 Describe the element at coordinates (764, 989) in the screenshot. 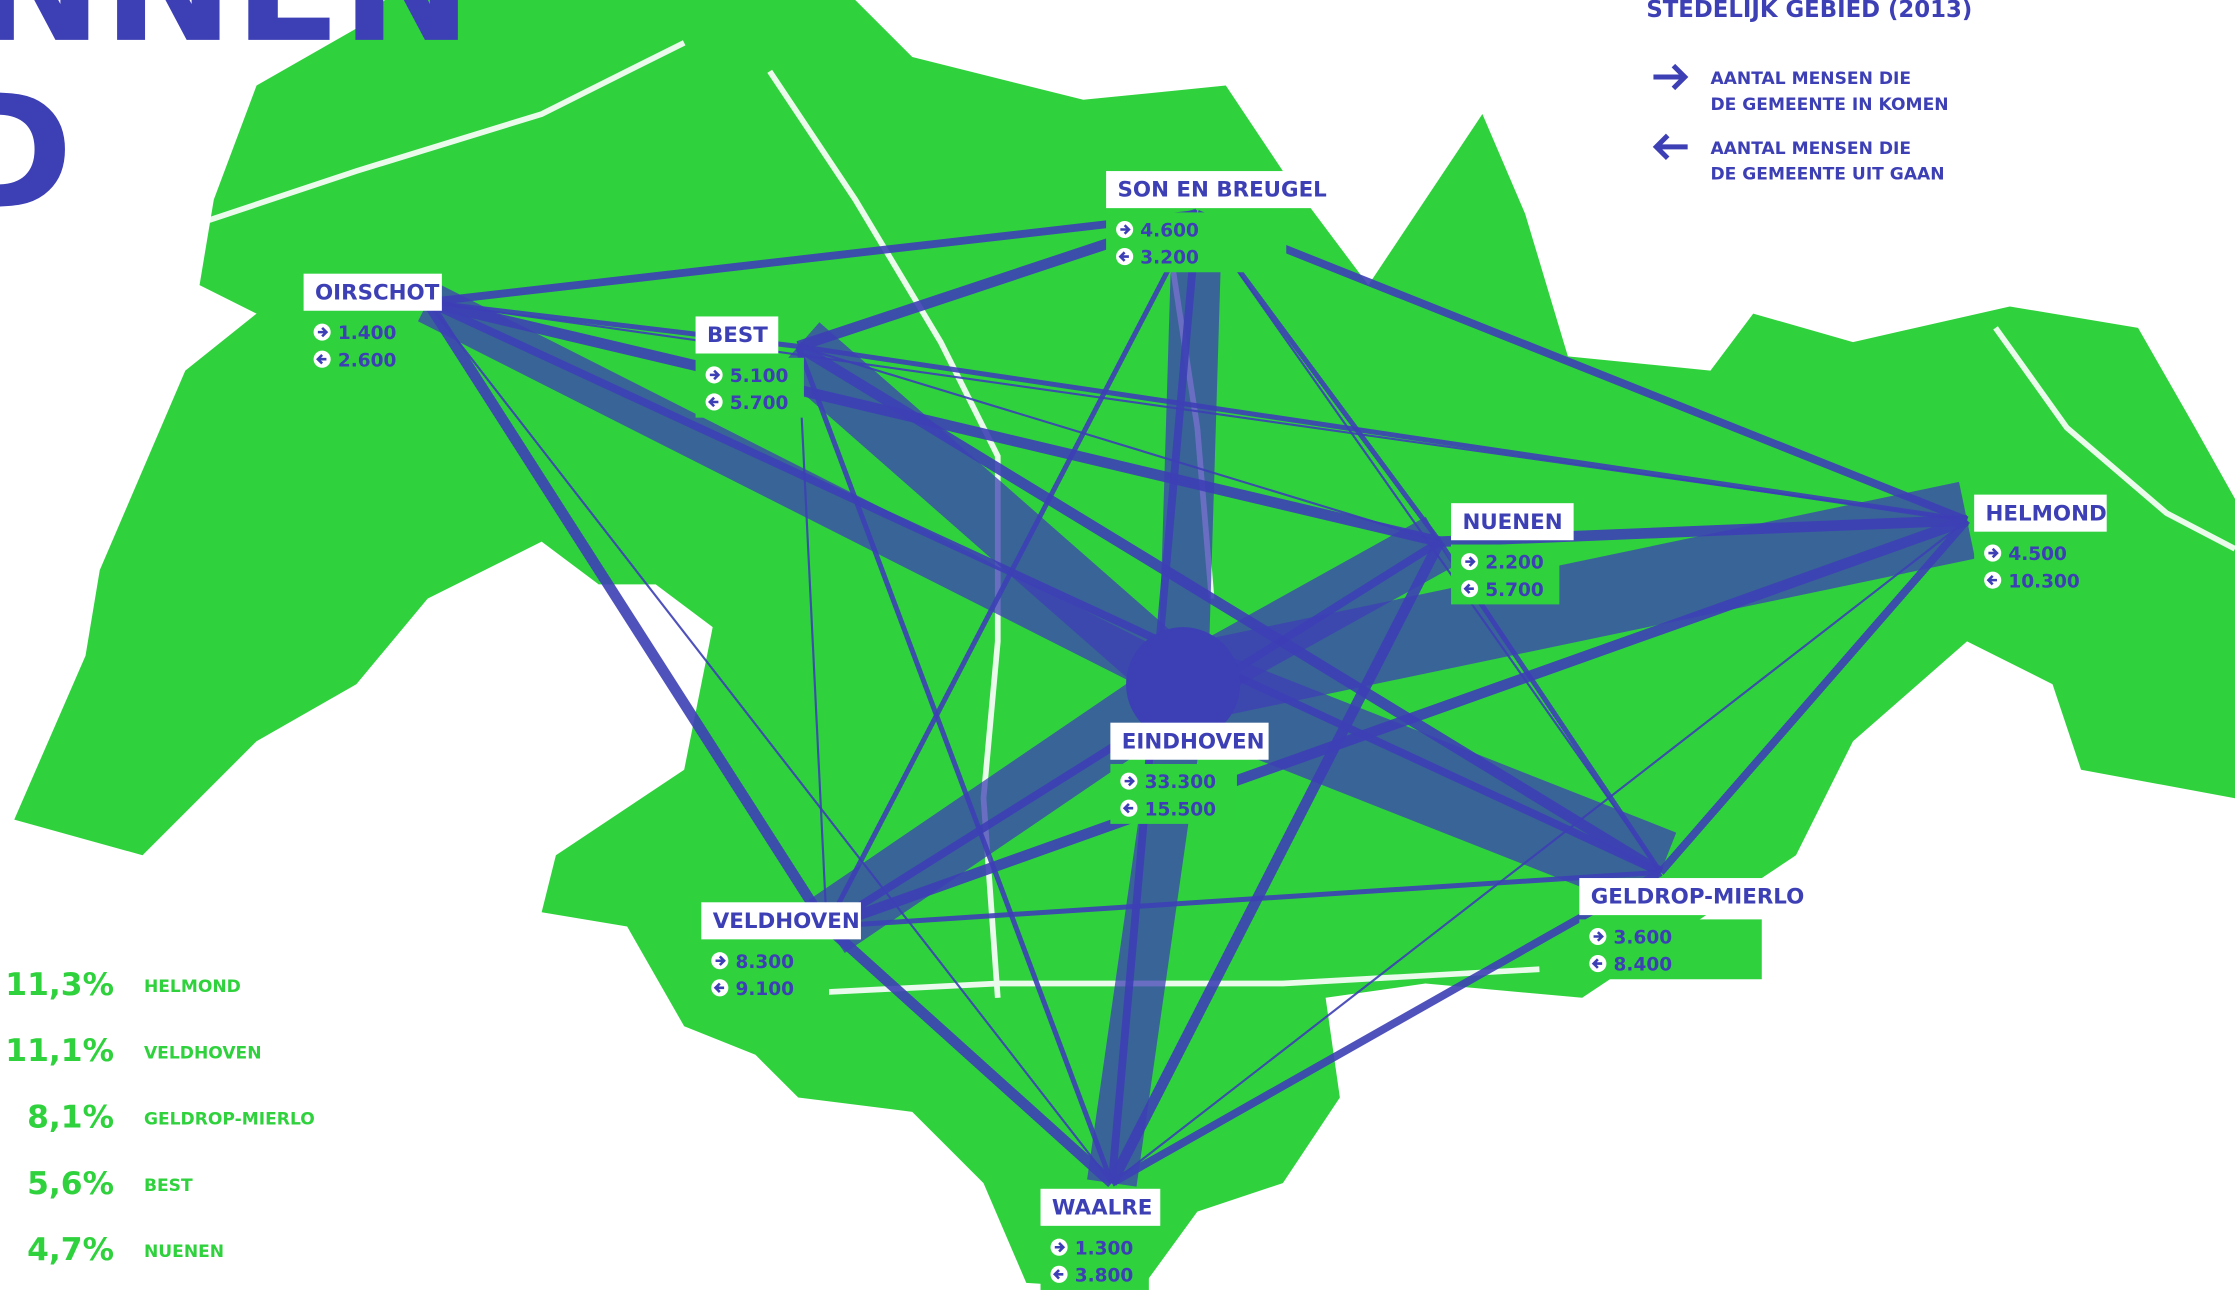

I see `node-out: 9.100` at that location.